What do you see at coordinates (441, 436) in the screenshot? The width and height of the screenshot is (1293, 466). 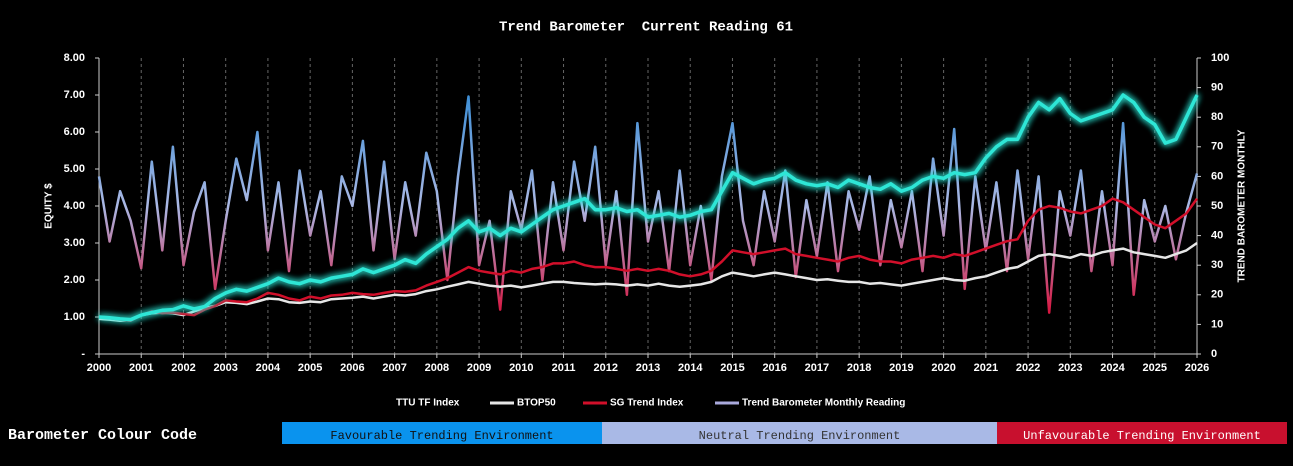 I see `colour-code-label: Favourable Trending Environment` at bounding box center [441, 436].